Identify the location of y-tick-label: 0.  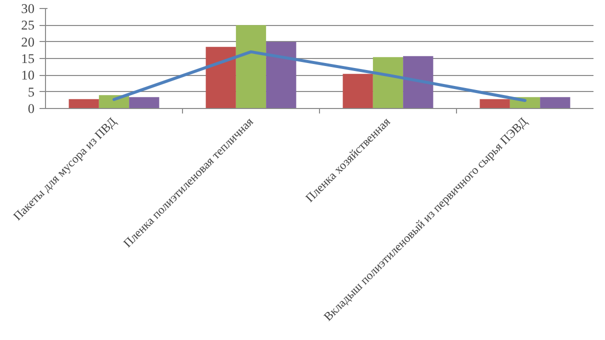
(31, 108).